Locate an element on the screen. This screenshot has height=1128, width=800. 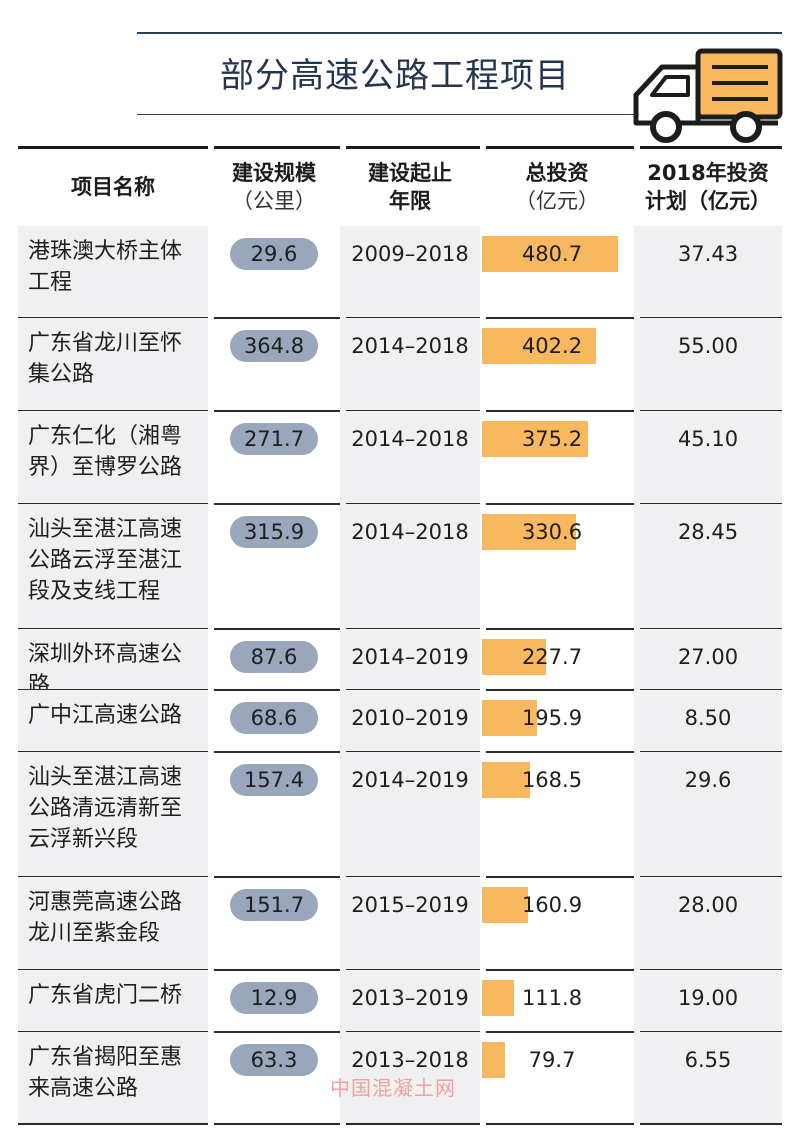
cell-plan: 28.00 is located at coordinates (708, 923).